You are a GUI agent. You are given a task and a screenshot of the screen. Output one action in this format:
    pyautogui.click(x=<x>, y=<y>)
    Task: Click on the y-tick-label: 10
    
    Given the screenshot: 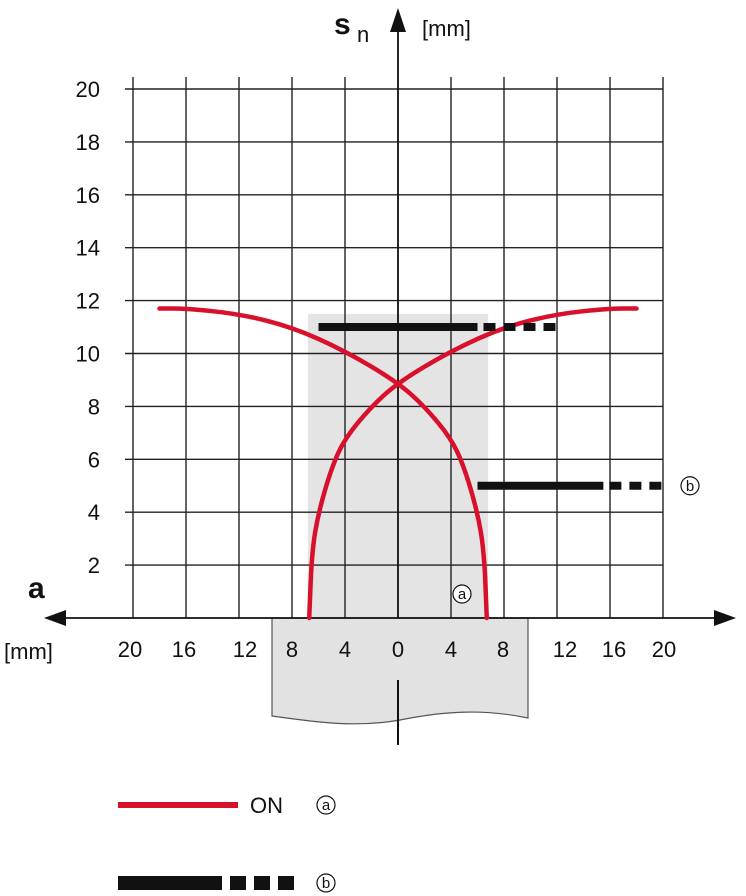 What is the action you would take?
    pyautogui.click(x=88, y=354)
    